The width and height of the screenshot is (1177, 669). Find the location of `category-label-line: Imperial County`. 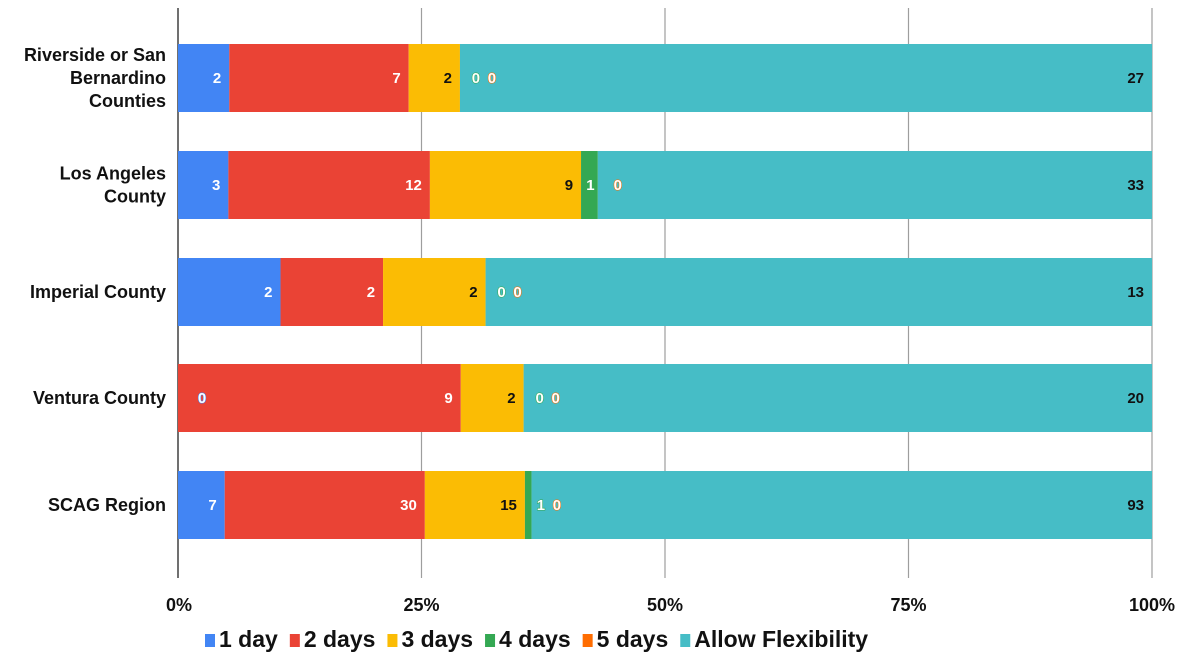

category-label-line: Imperial County is located at coordinates (98, 292).